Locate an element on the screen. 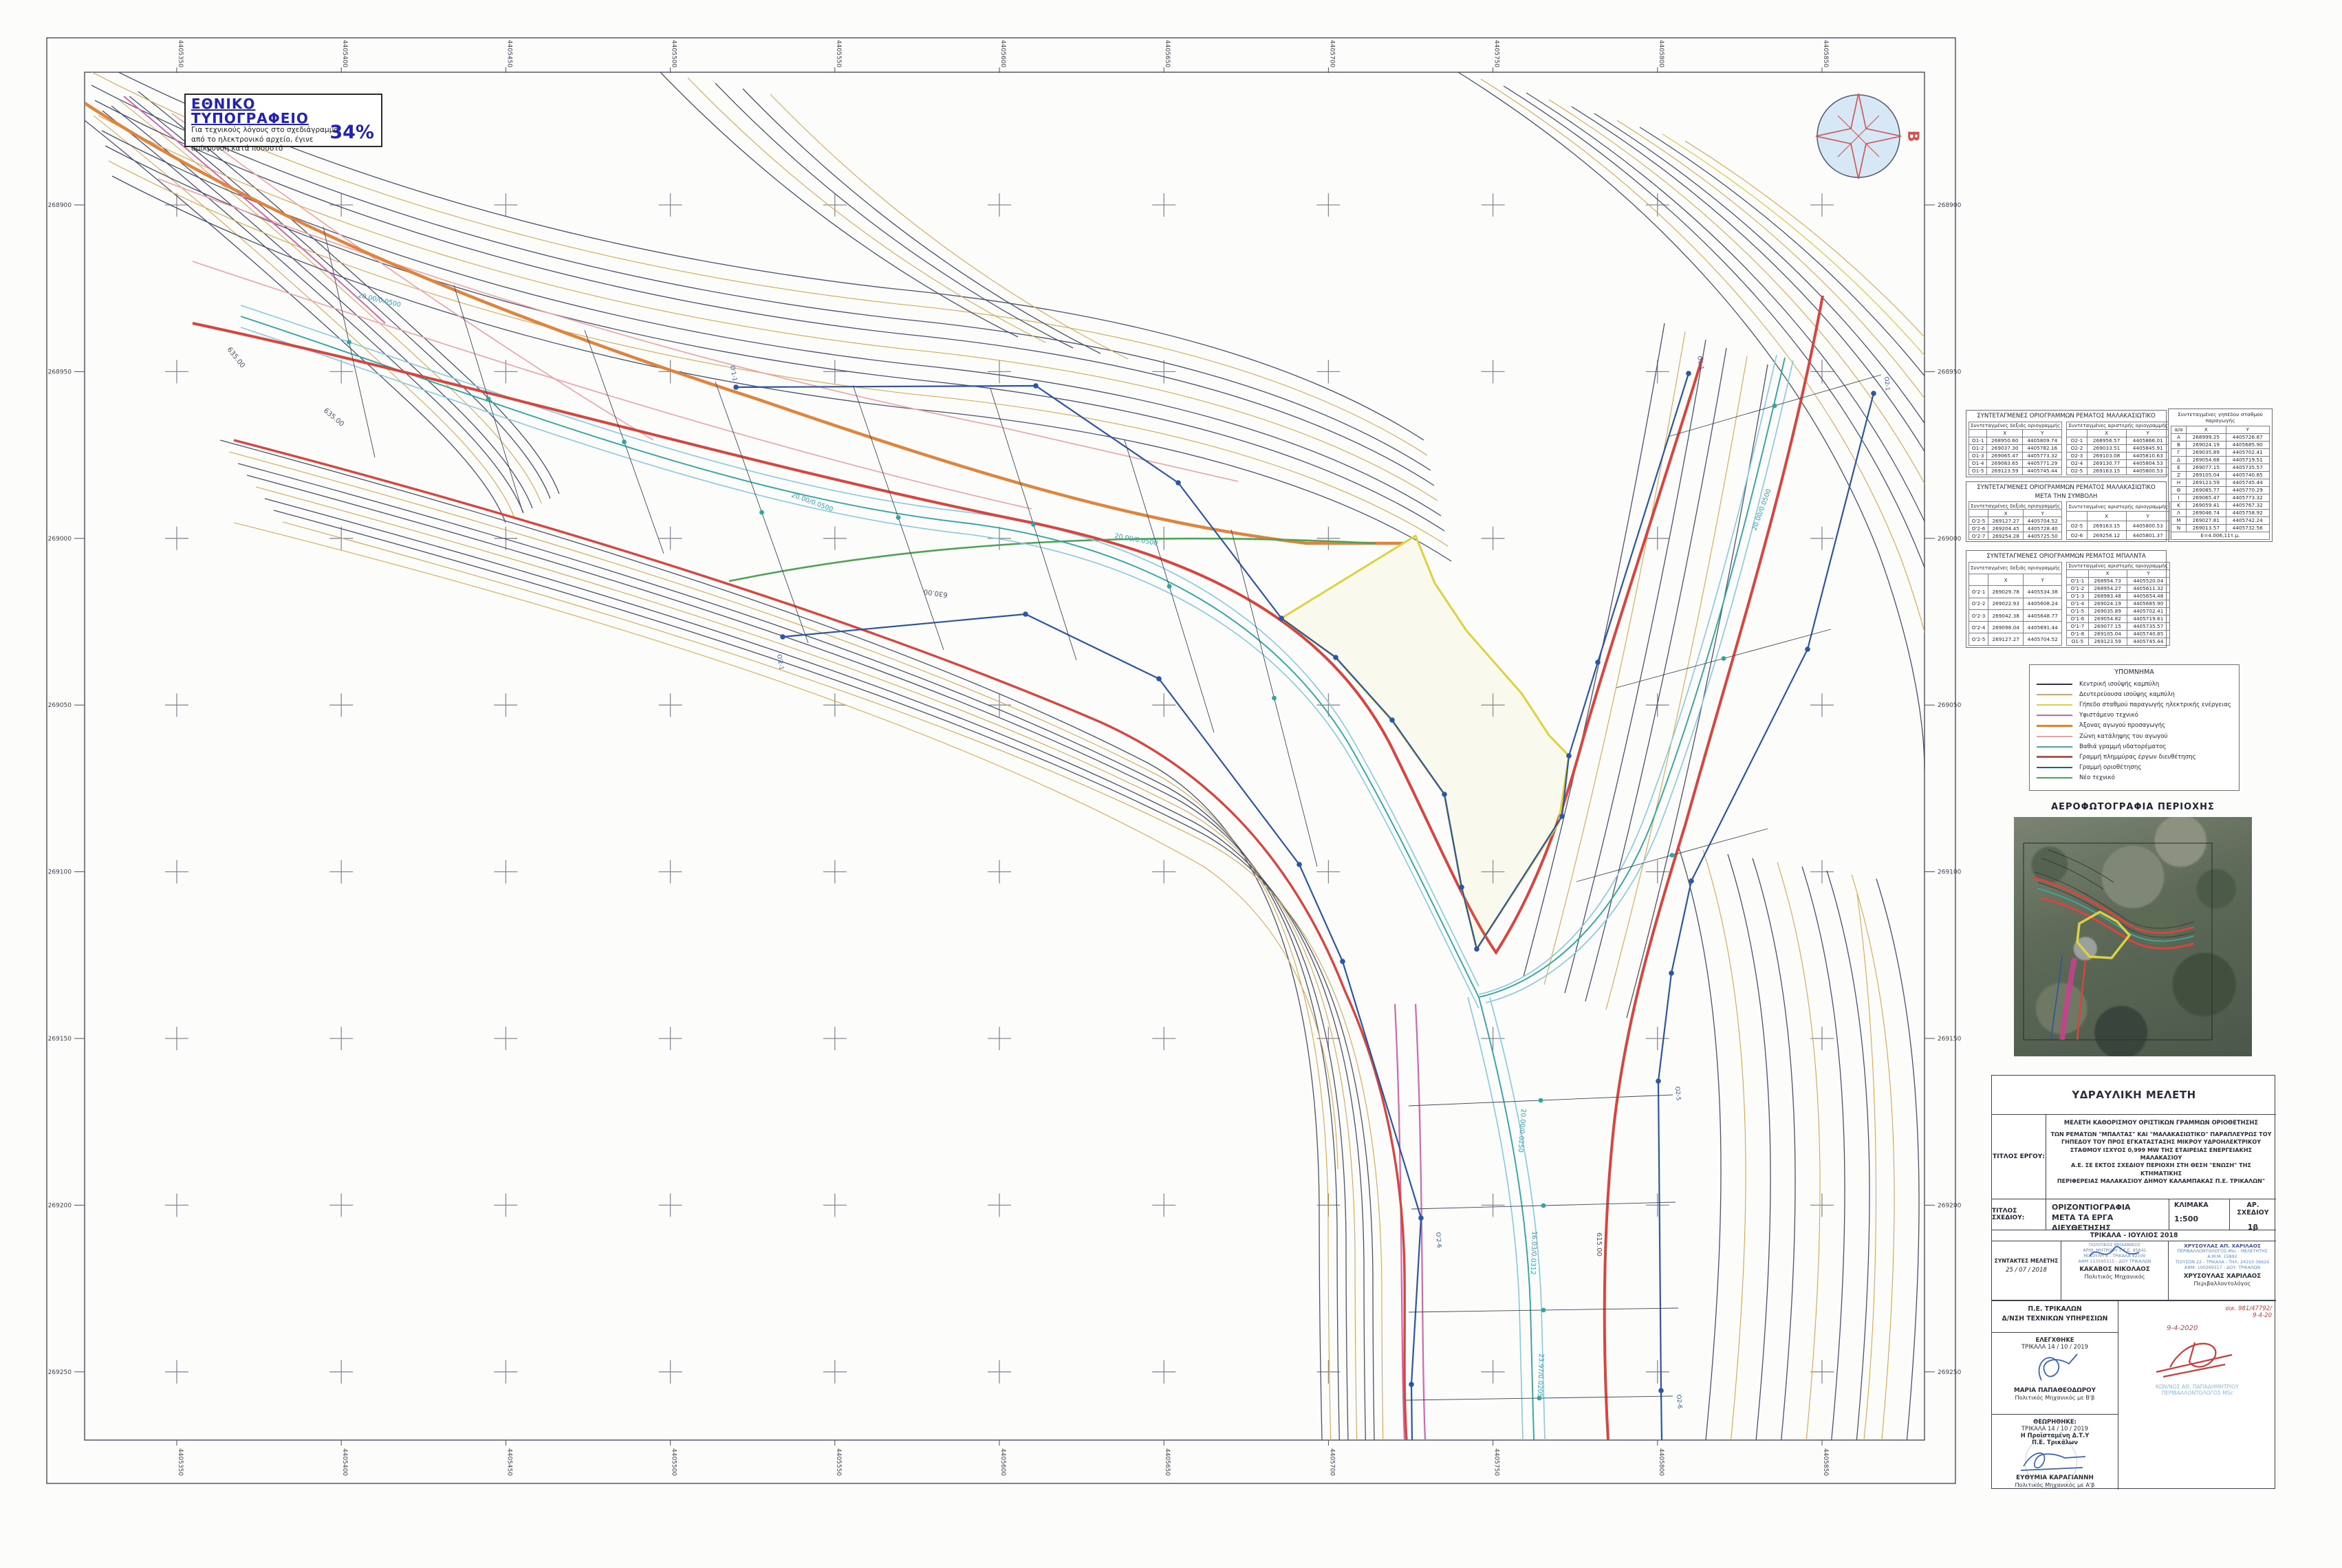  author2-stamp-line: ΤΙΟΥΣΟΝ 22 - ΤΡΙΚΑΛΑ - ΤΗΛ: 24310 36624 is located at coordinates (2222, 1262).